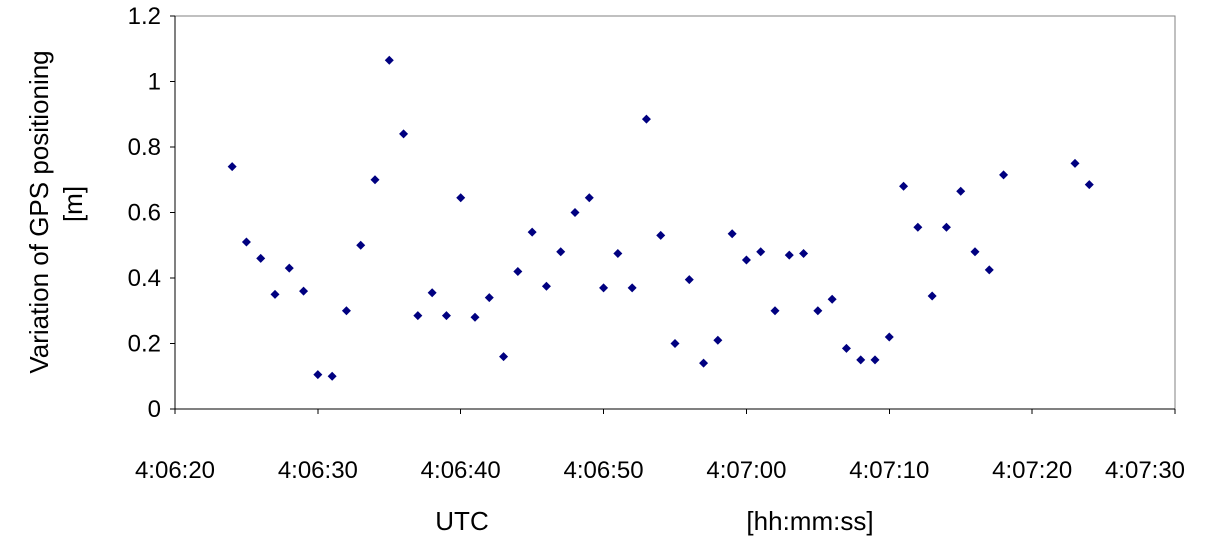 Image resolution: width=1207 pixels, height=548 pixels. What do you see at coordinates (604, 470) in the screenshot?
I see `x-tick-label: 4:06:50` at bounding box center [604, 470].